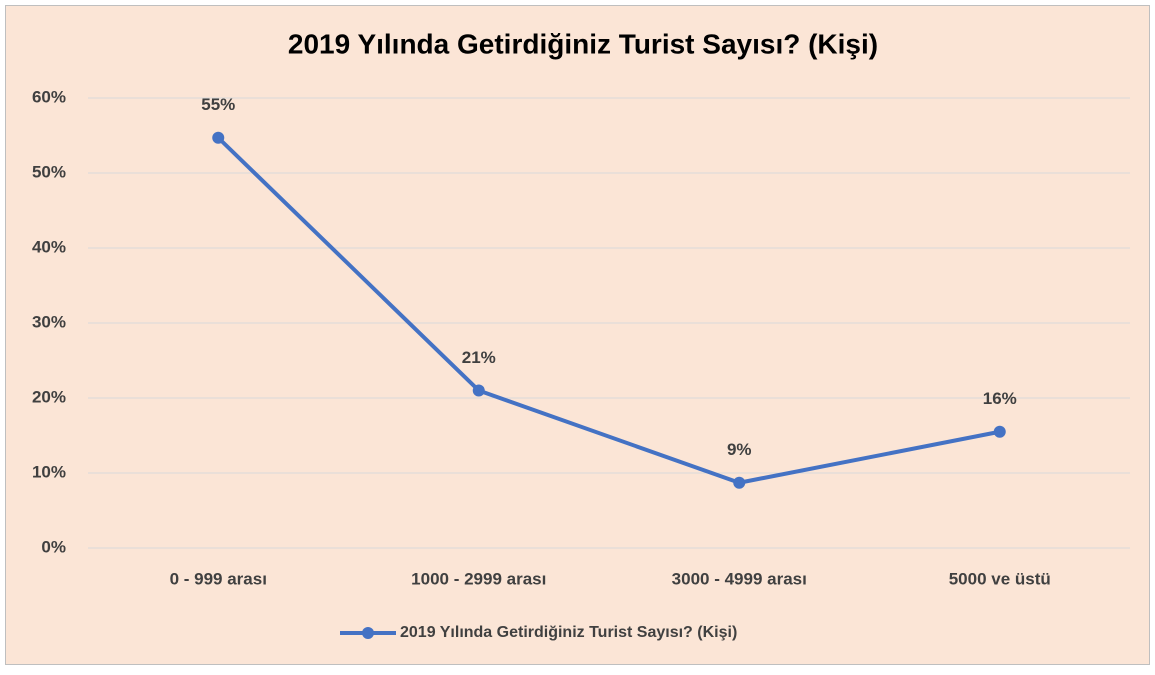  I want to click on y-tick-label: 20%, so click(49, 396).